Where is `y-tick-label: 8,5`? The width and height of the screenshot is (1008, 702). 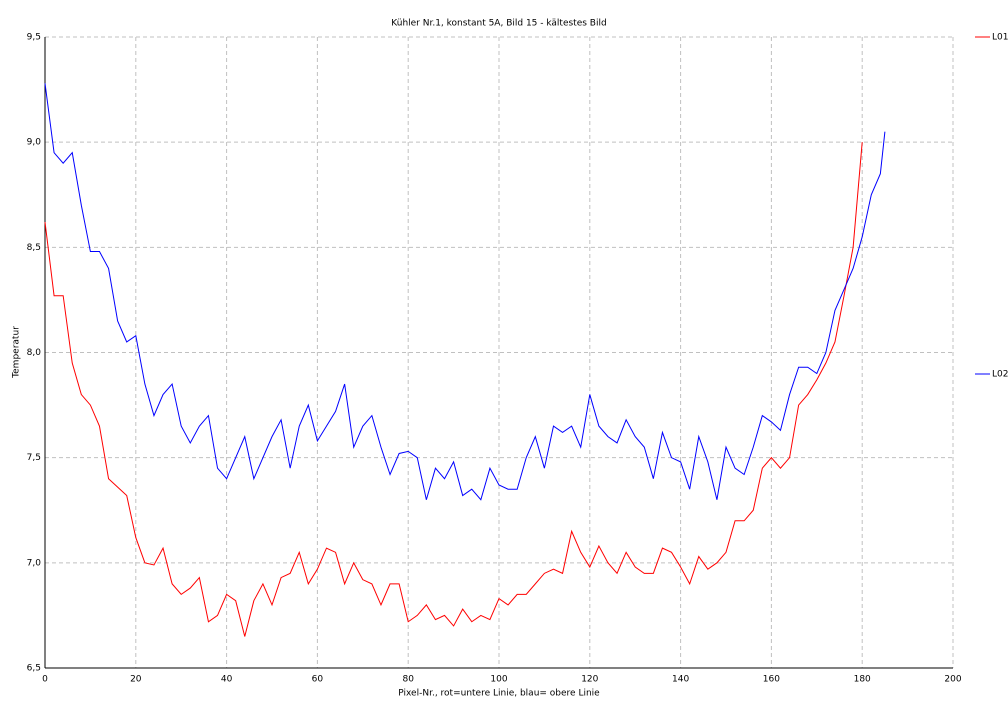
y-tick-label: 8,5 is located at coordinates (34, 248).